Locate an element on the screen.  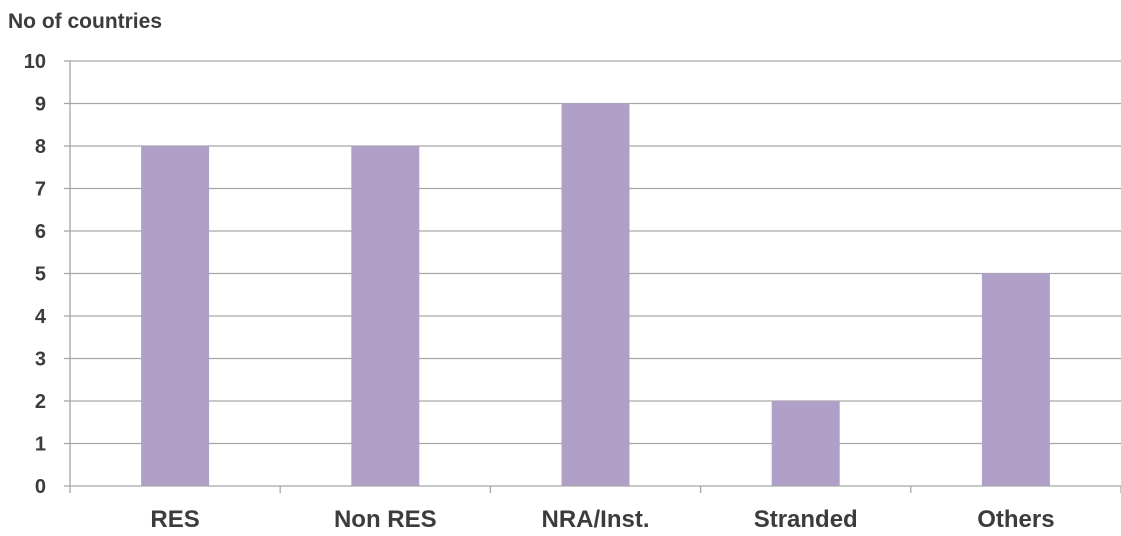
x-tick-label: NRA/Inst. is located at coordinates (596, 518).